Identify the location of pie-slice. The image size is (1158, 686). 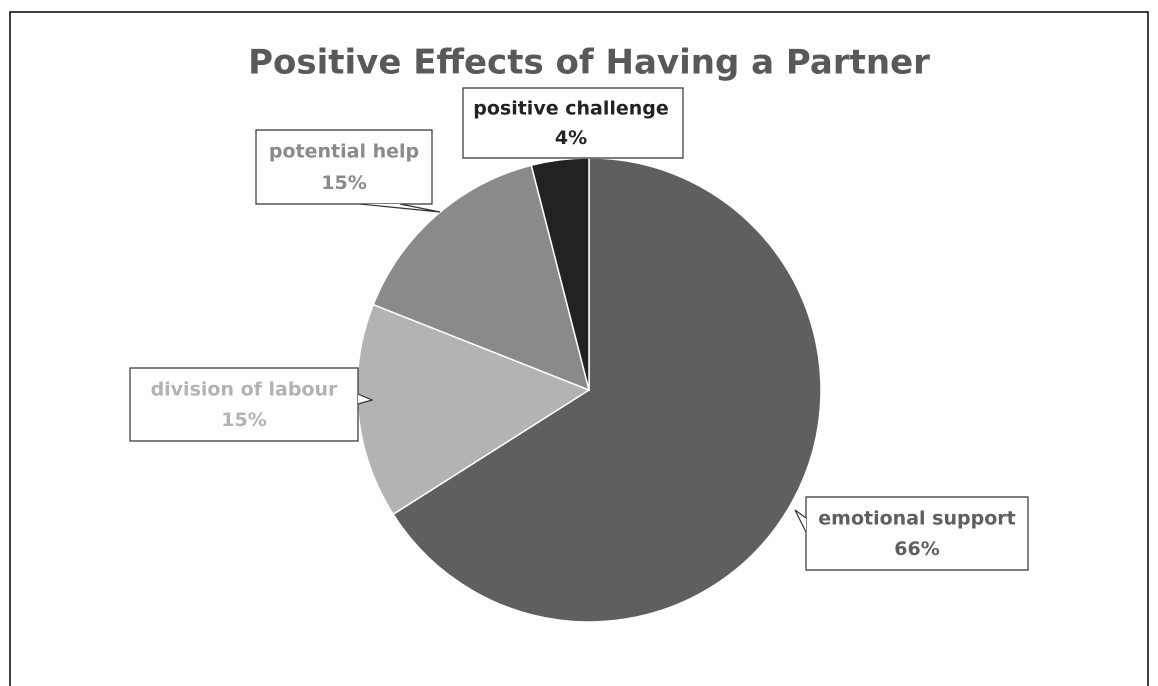
(481, 278).